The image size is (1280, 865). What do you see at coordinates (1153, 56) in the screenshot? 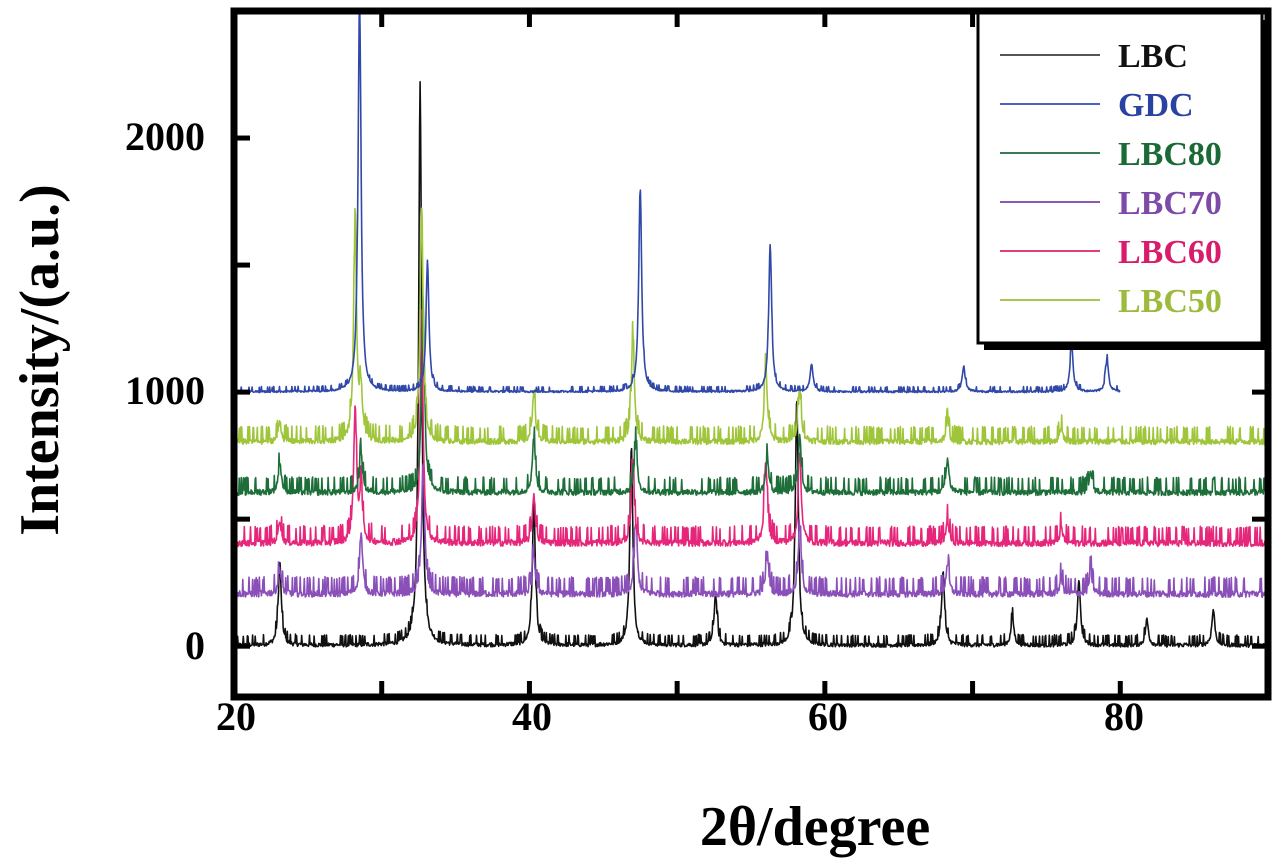
I see `legend-label: LBC` at bounding box center [1153, 56].